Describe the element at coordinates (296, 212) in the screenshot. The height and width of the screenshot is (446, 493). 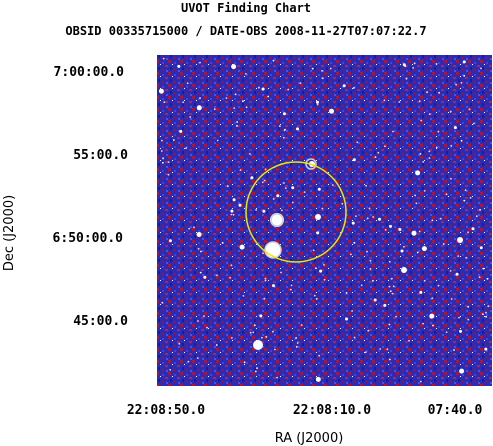
I see `error-circle` at that location.